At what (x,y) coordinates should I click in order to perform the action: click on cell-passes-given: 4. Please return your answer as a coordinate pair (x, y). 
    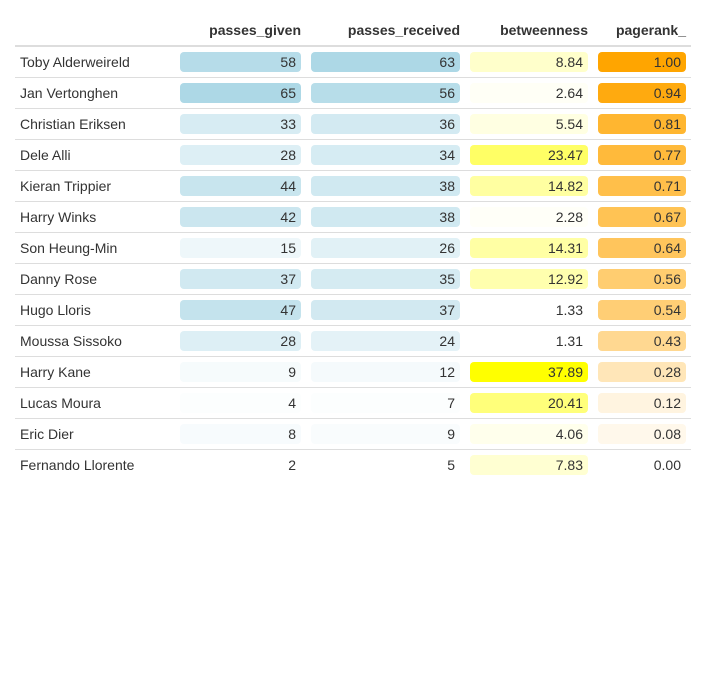
    Looking at the image, I should click on (240, 403).